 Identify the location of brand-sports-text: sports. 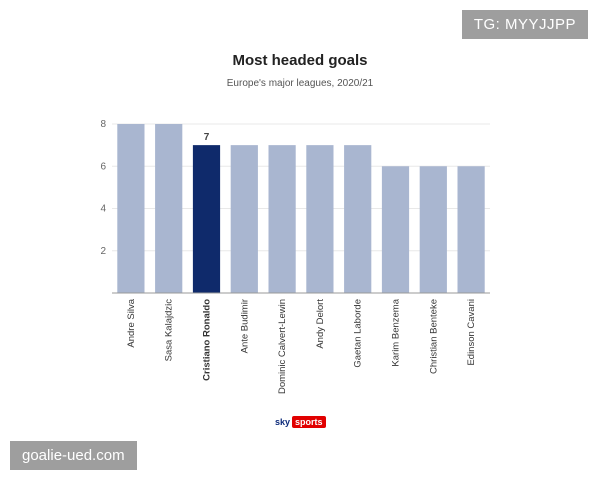
(309, 421).